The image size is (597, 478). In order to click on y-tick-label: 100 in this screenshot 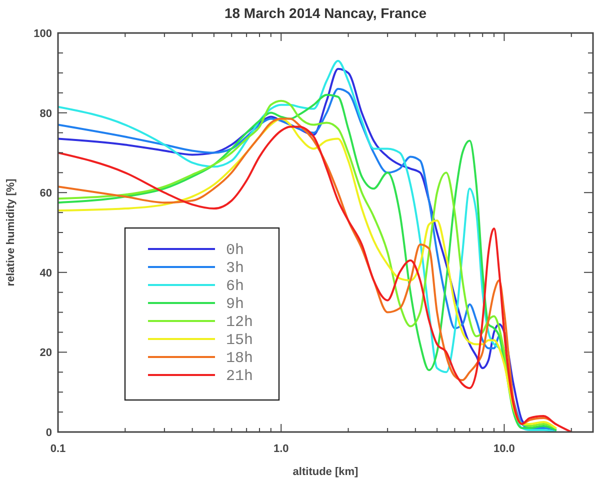, I will do `click(43, 34)`.